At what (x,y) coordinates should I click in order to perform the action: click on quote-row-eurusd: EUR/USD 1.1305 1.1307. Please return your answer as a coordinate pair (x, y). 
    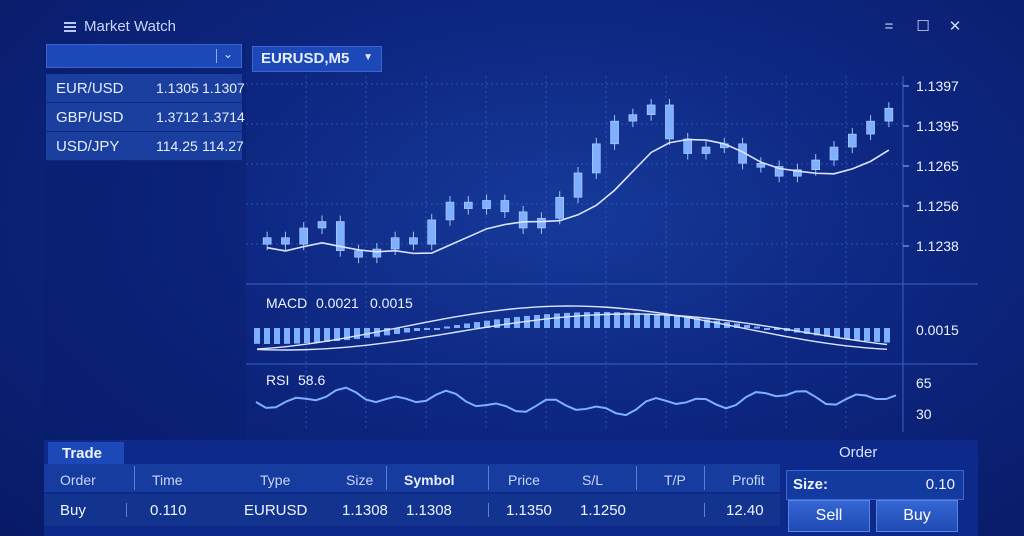
    Looking at the image, I should click on (145, 88).